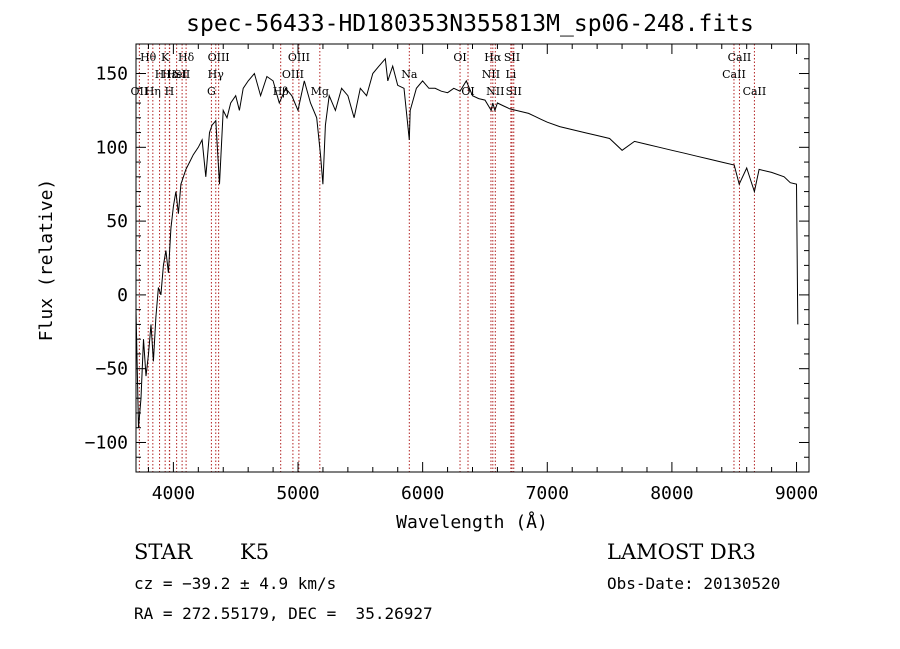 The height and width of the screenshot is (649, 900). Describe the element at coordinates (46, 260) in the screenshot. I see `y-axis-label: Flux (relative)` at that location.